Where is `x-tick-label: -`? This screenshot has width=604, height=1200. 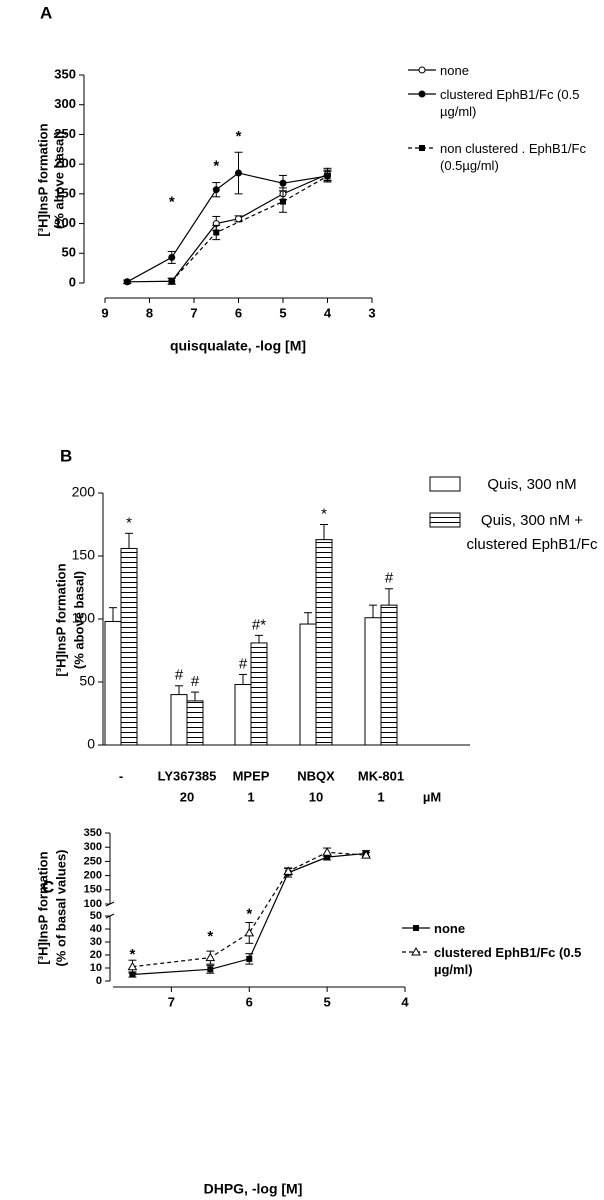 x-tick-label: - is located at coordinates (121, 775).